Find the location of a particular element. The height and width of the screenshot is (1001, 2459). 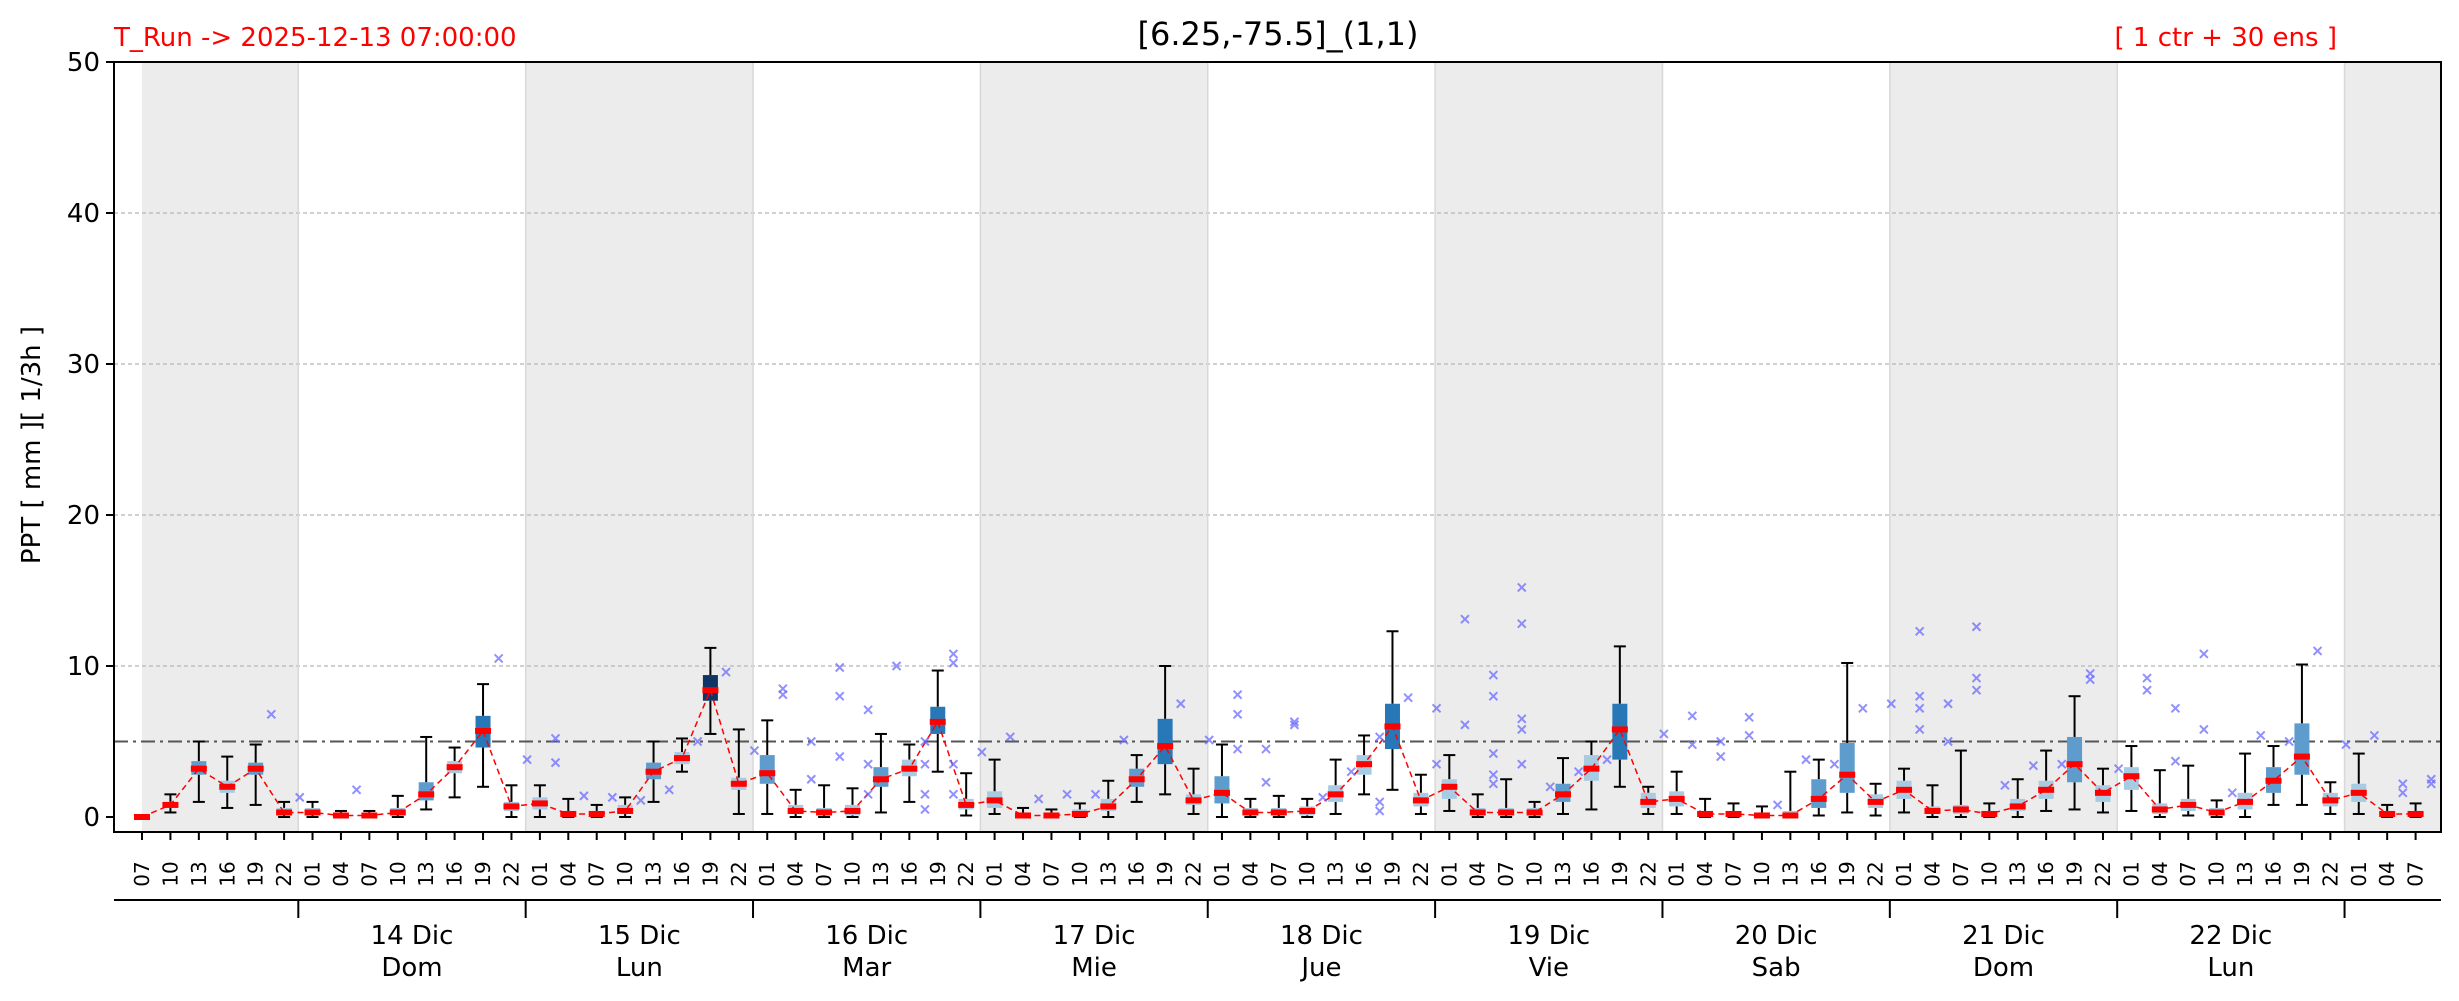

y-axis-ticks: 0 10 20 30 40 50 is located at coordinates (90, 440).